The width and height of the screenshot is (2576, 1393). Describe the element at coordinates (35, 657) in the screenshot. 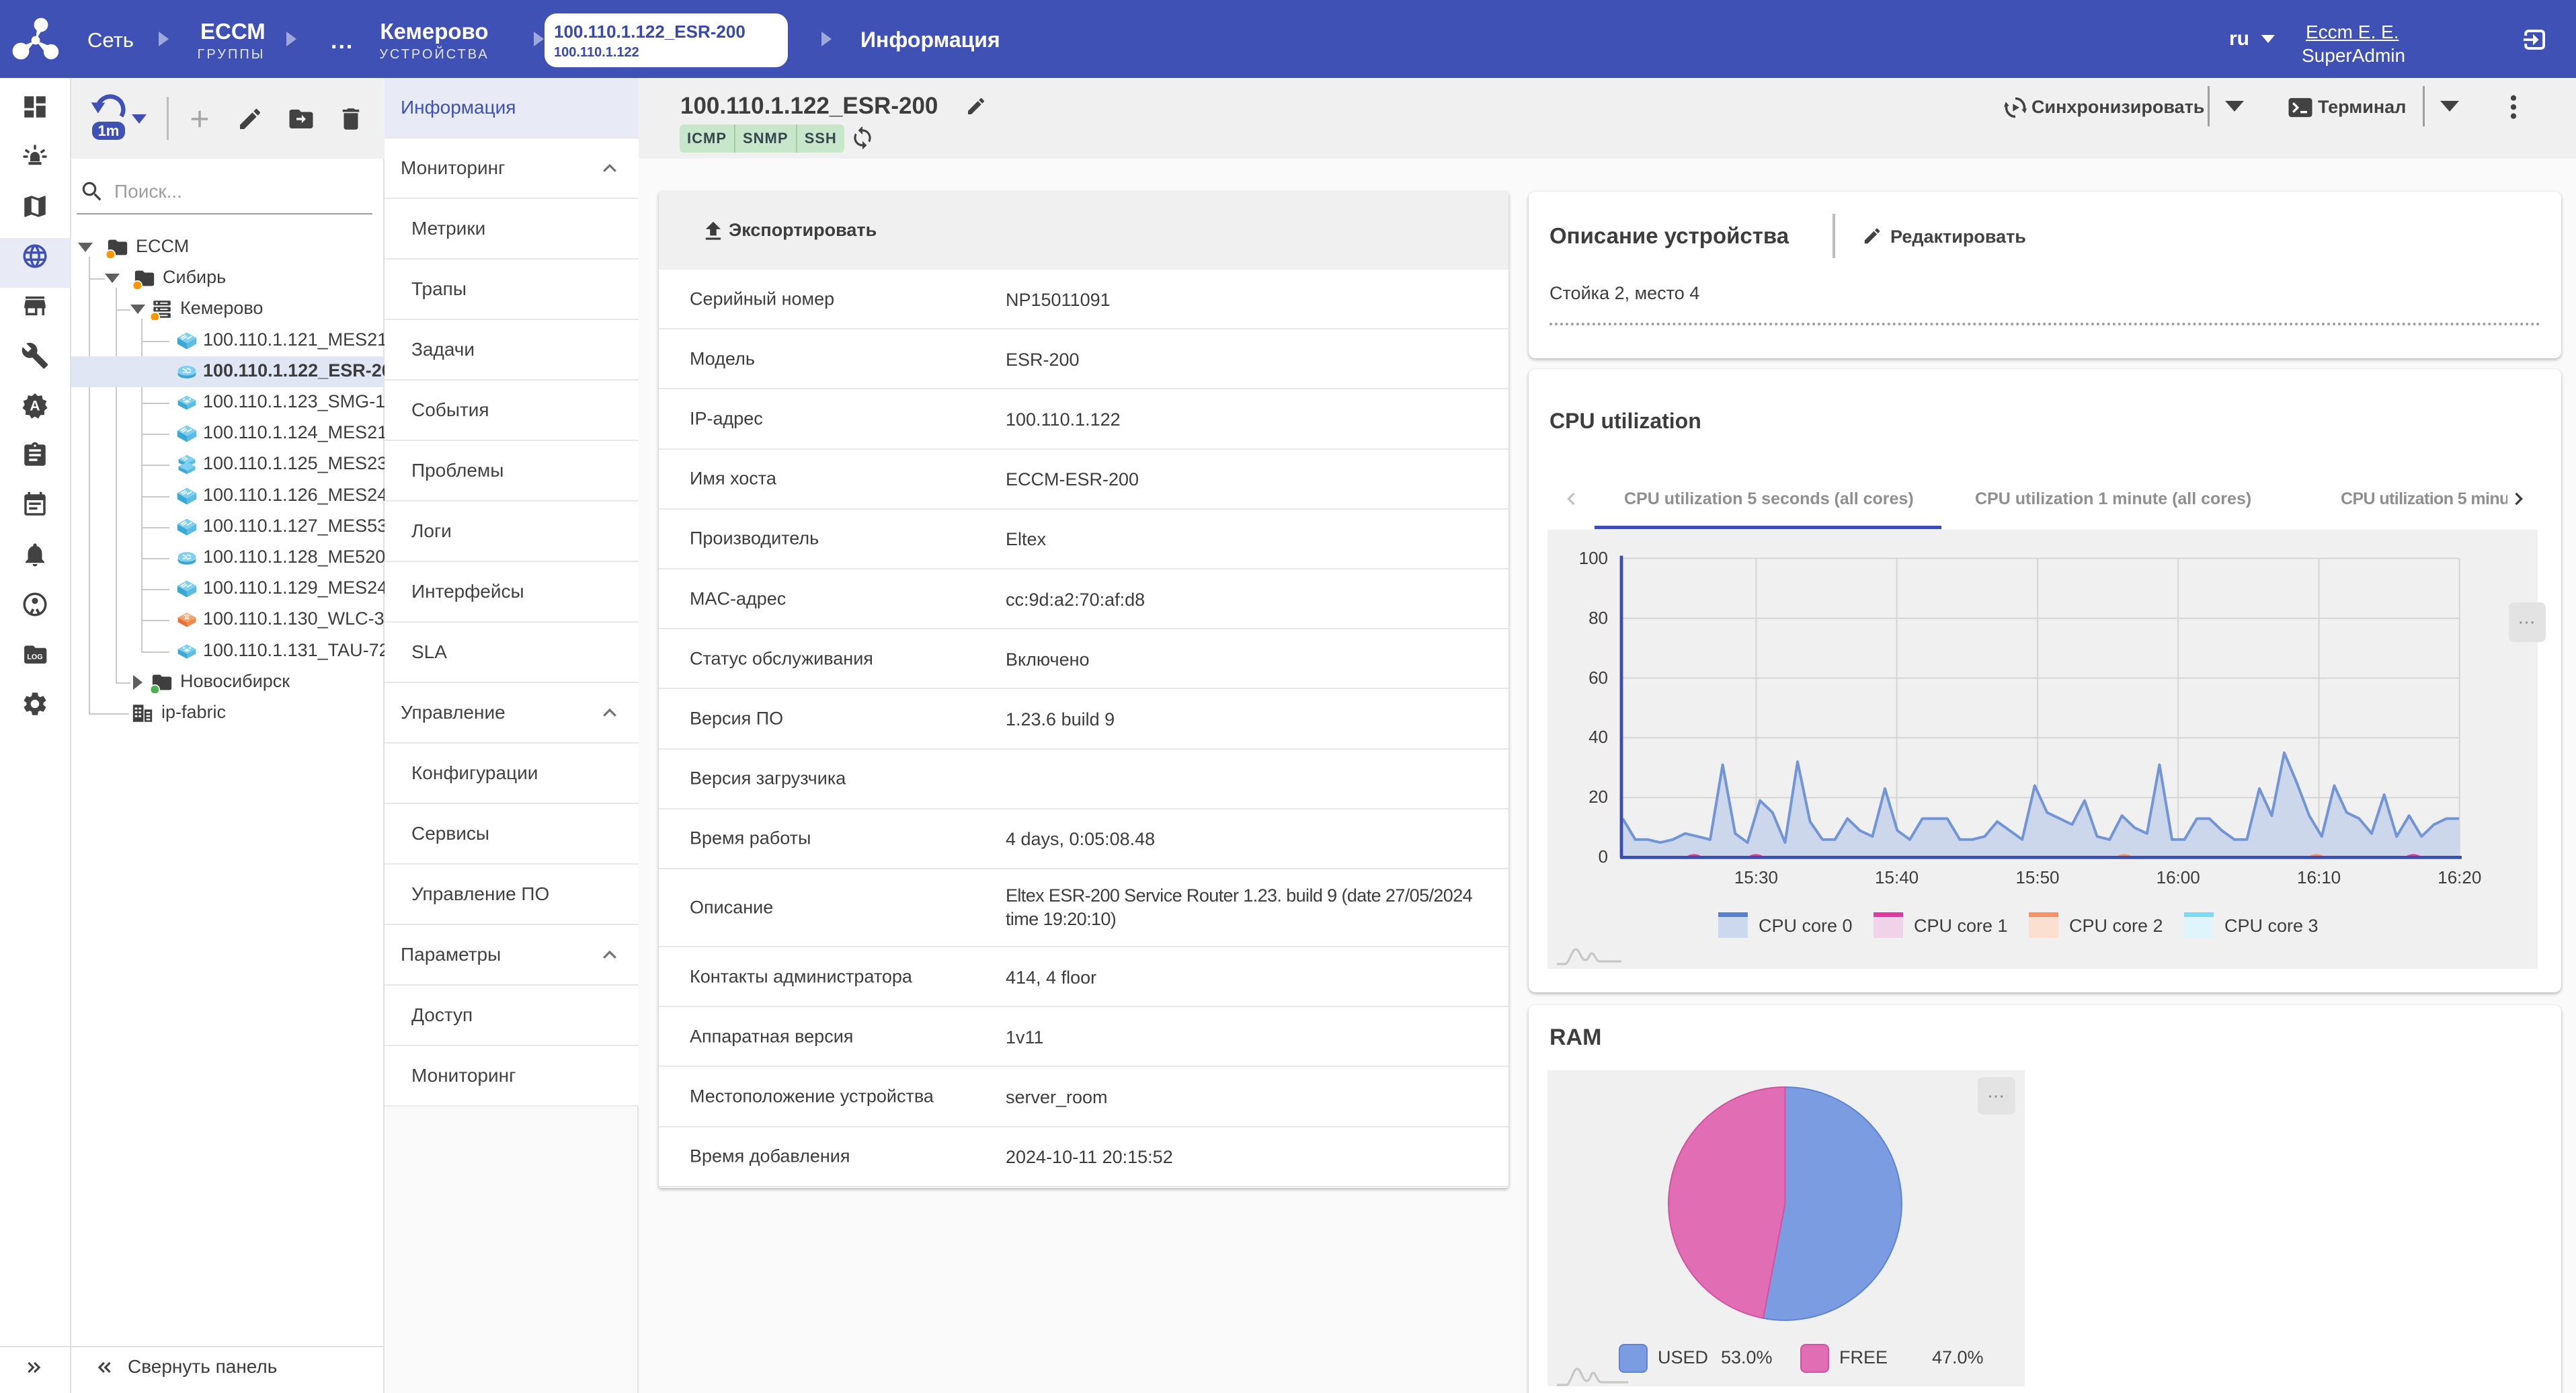

I see `svg-text: LOG` at that location.